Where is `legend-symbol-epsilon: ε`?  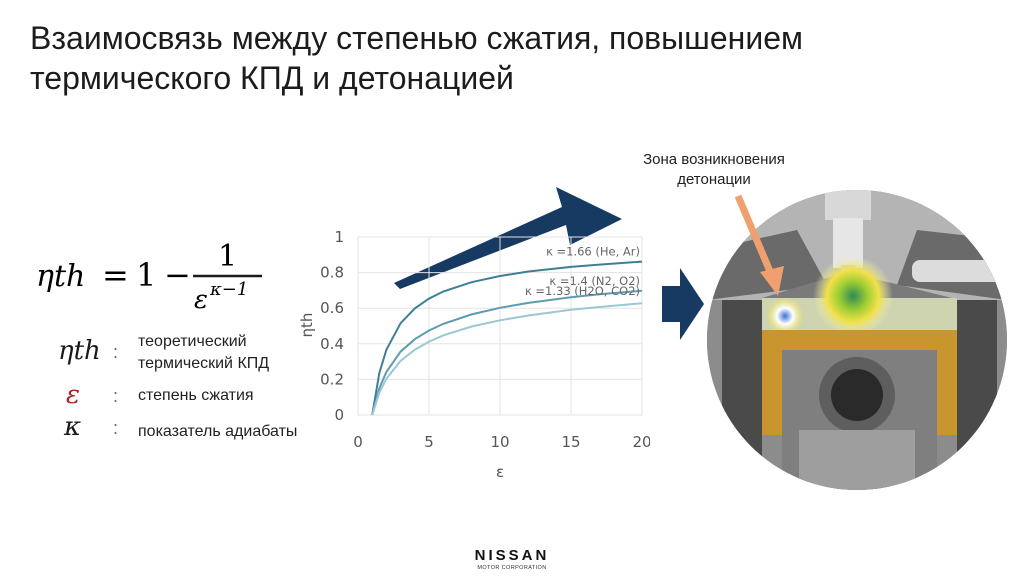
legend-symbol-epsilon: ε is located at coordinates (73, 395).